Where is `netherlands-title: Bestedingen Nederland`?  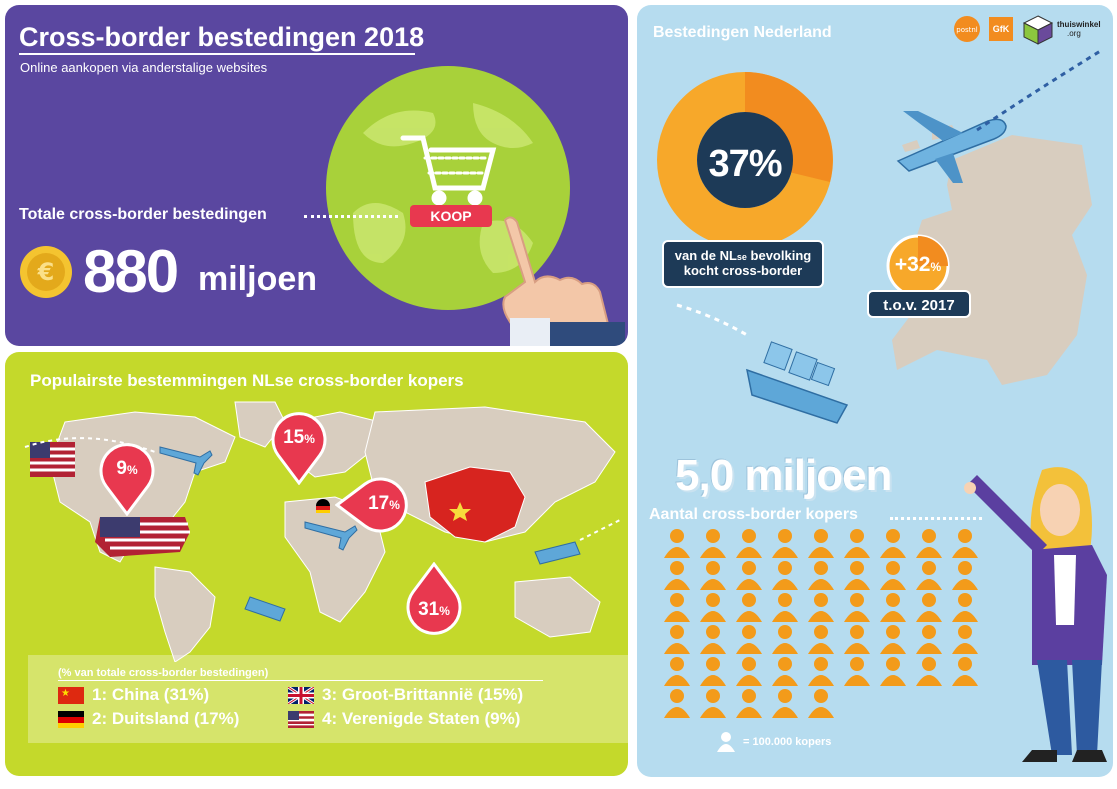
netherlands-title: Bestedingen Nederland is located at coordinates (742, 32).